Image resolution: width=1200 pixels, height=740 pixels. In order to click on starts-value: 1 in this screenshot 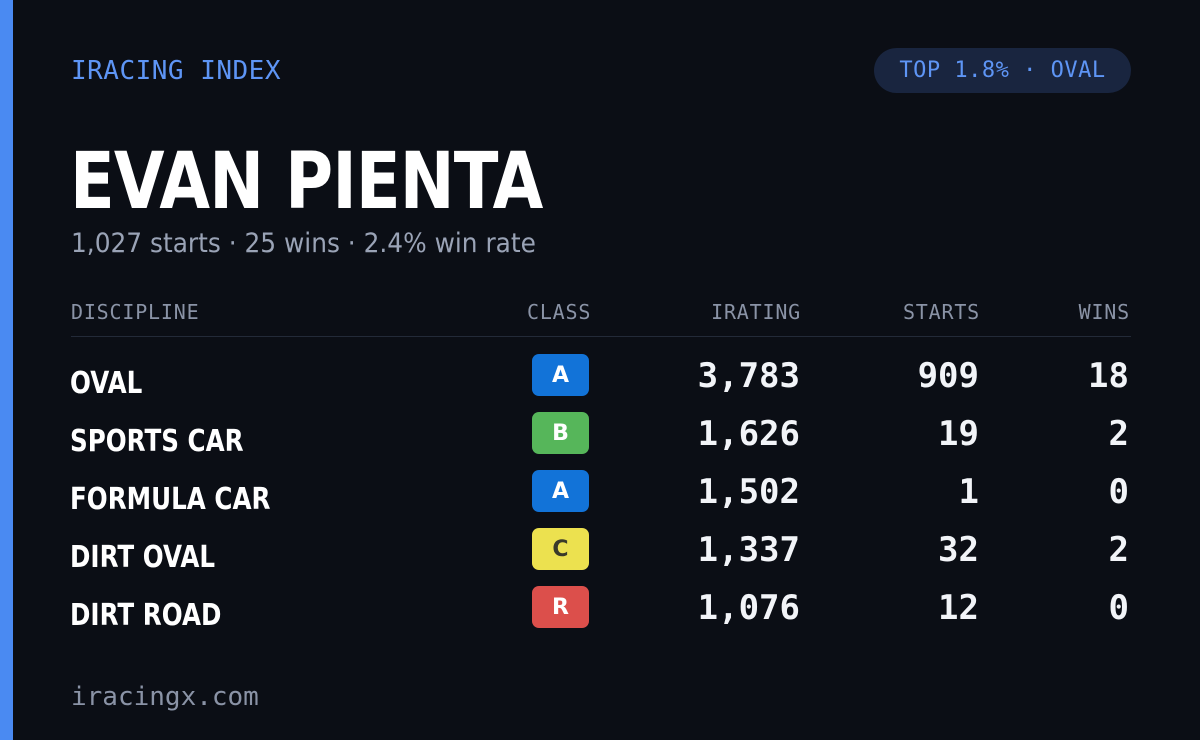, I will do `click(968, 492)`.